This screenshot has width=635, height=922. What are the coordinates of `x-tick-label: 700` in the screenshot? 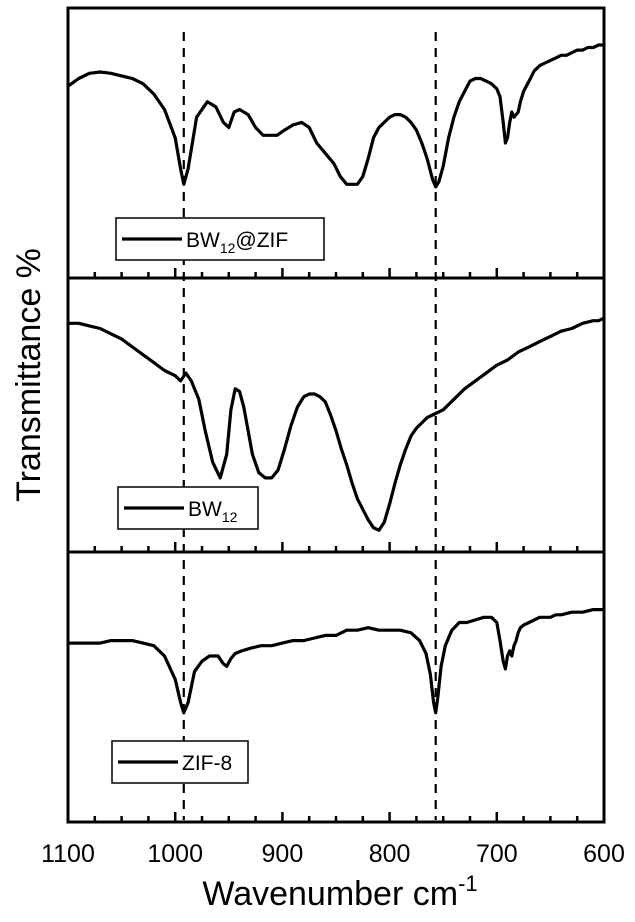 It's located at (497, 854).